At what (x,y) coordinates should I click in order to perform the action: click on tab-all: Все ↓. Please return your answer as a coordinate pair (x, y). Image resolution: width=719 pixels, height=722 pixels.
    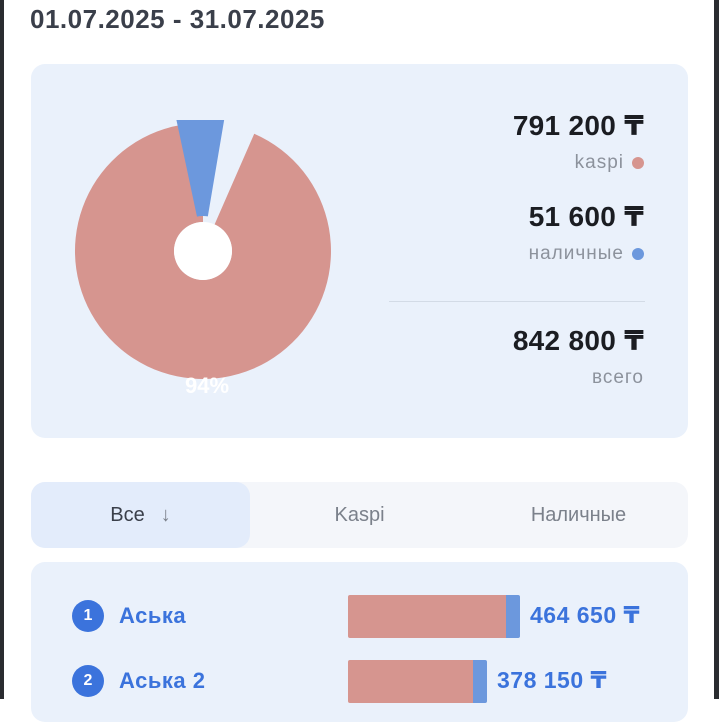
    Looking at the image, I should click on (140, 515).